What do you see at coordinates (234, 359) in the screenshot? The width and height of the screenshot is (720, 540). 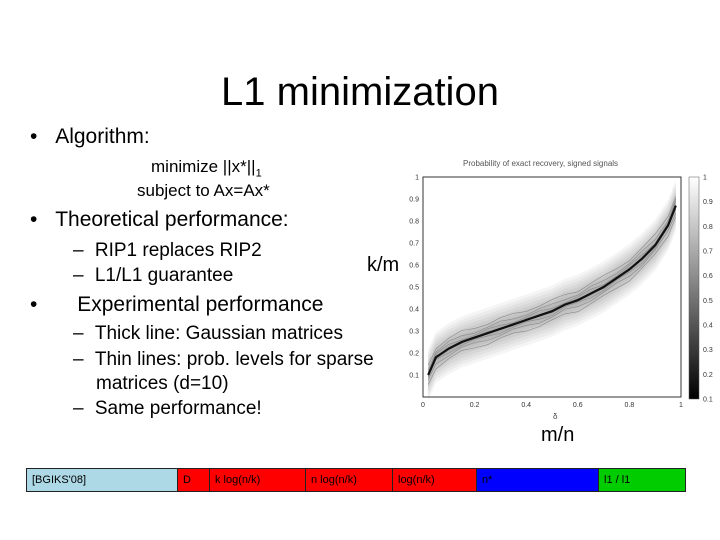 I see `sub-bullet-thin-text: Thin lines: prob. levels for sparse` at bounding box center [234, 359].